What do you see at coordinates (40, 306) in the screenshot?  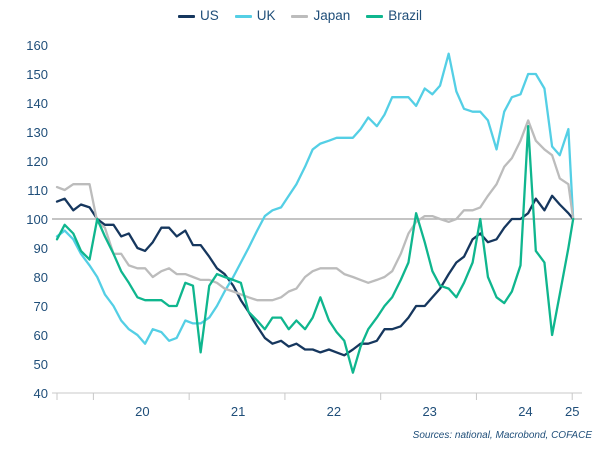 I see `y-tick-70: 70` at bounding box center [40, 306].